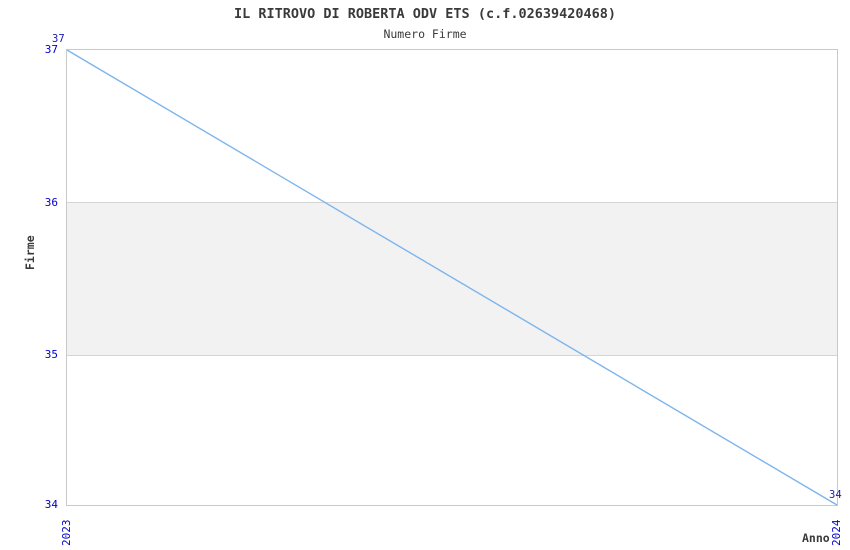 The height and width of the screenshot is (550, 850). I want to click on data-point-label-2024: 34, so click(835, 495).